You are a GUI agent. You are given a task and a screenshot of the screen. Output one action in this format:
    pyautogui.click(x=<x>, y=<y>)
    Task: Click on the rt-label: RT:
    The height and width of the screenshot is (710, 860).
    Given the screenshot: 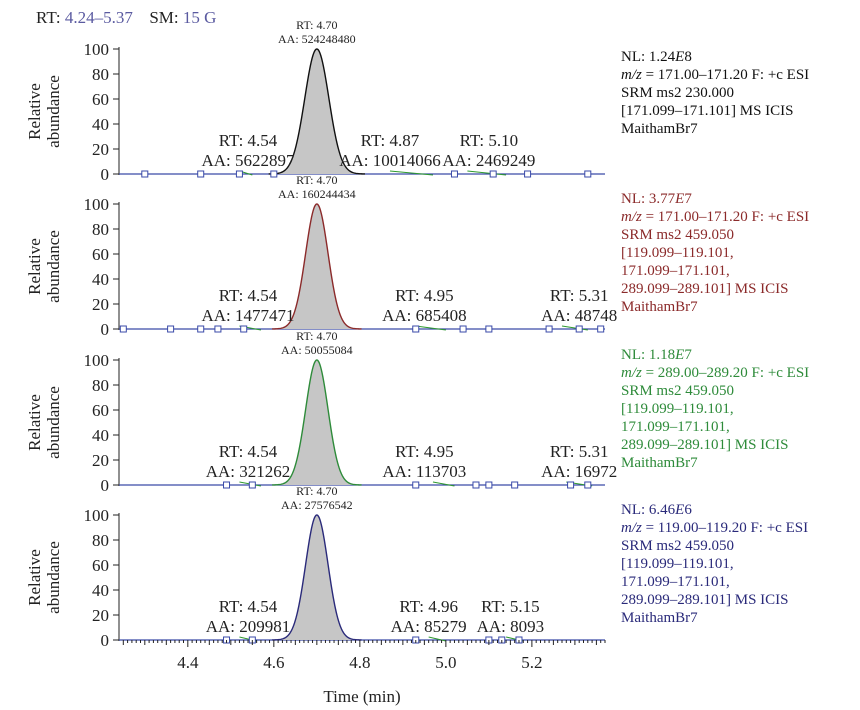 What is the action you would take?
    pyautogui.click(x=48, y=17)
    